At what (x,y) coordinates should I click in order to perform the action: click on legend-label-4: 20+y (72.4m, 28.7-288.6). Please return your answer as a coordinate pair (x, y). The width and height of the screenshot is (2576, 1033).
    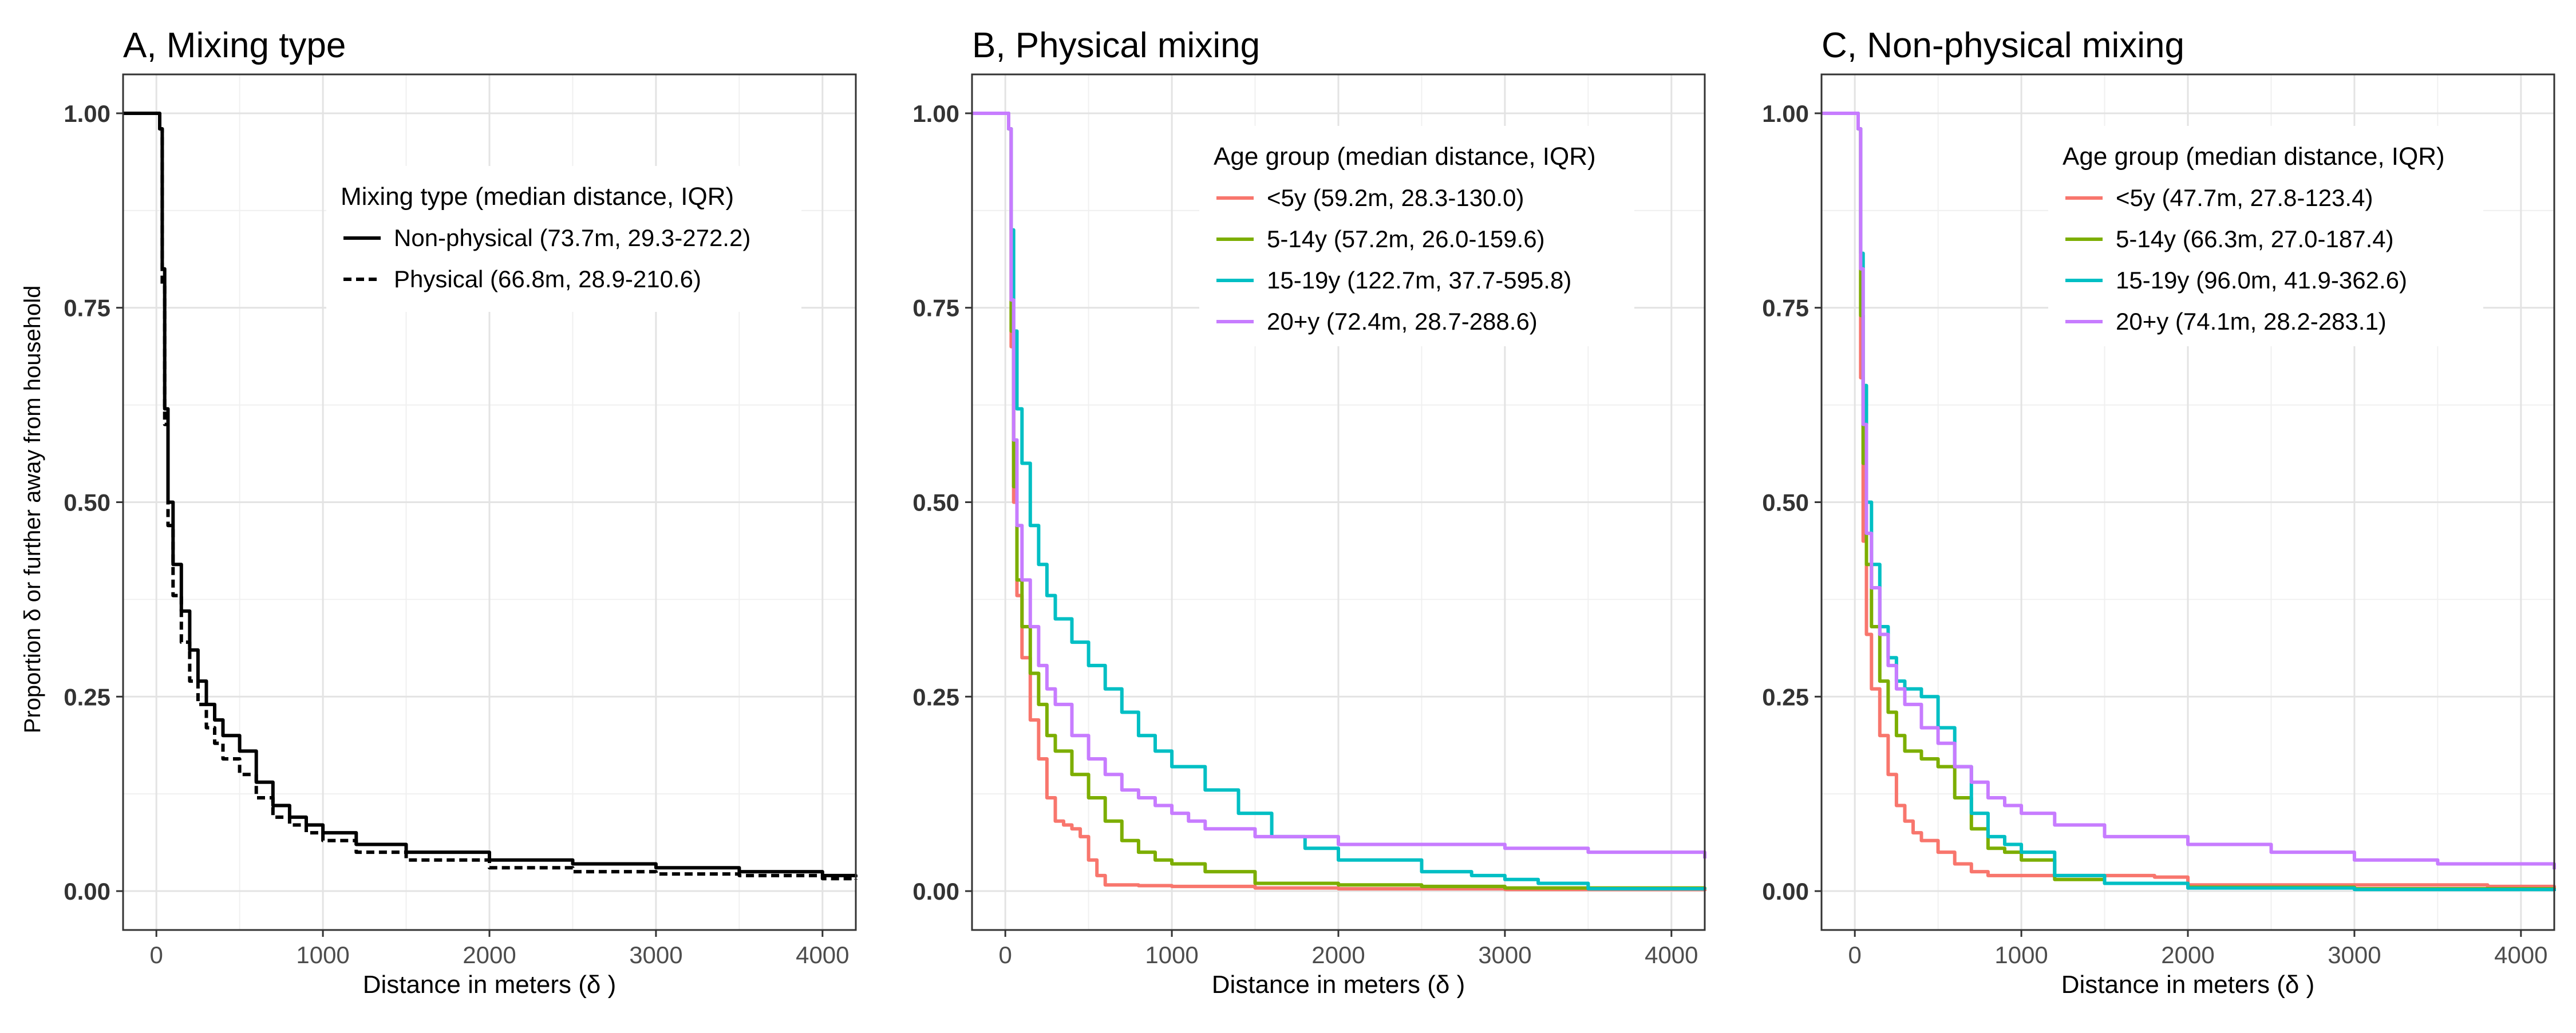
    Looking at the image, I should click on (1402, 322).